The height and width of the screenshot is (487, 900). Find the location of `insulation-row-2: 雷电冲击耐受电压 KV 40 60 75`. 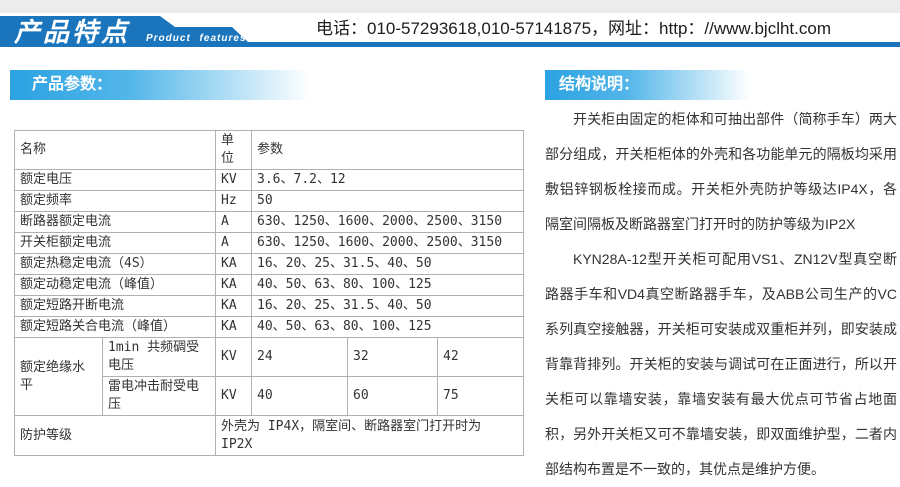

insulation-row-2: 雷电冲击耐受电压 KV 40 60 75 is located at coordinates (270, 396).